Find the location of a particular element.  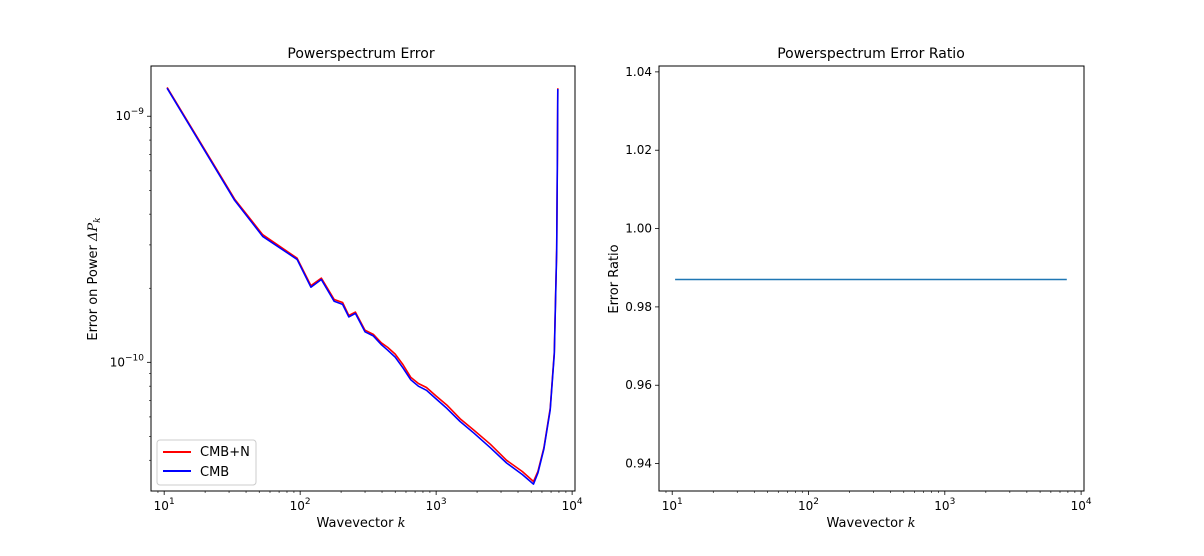

chart-title: Powerspectrum Error Ratio is located at coordinates (871, 54).